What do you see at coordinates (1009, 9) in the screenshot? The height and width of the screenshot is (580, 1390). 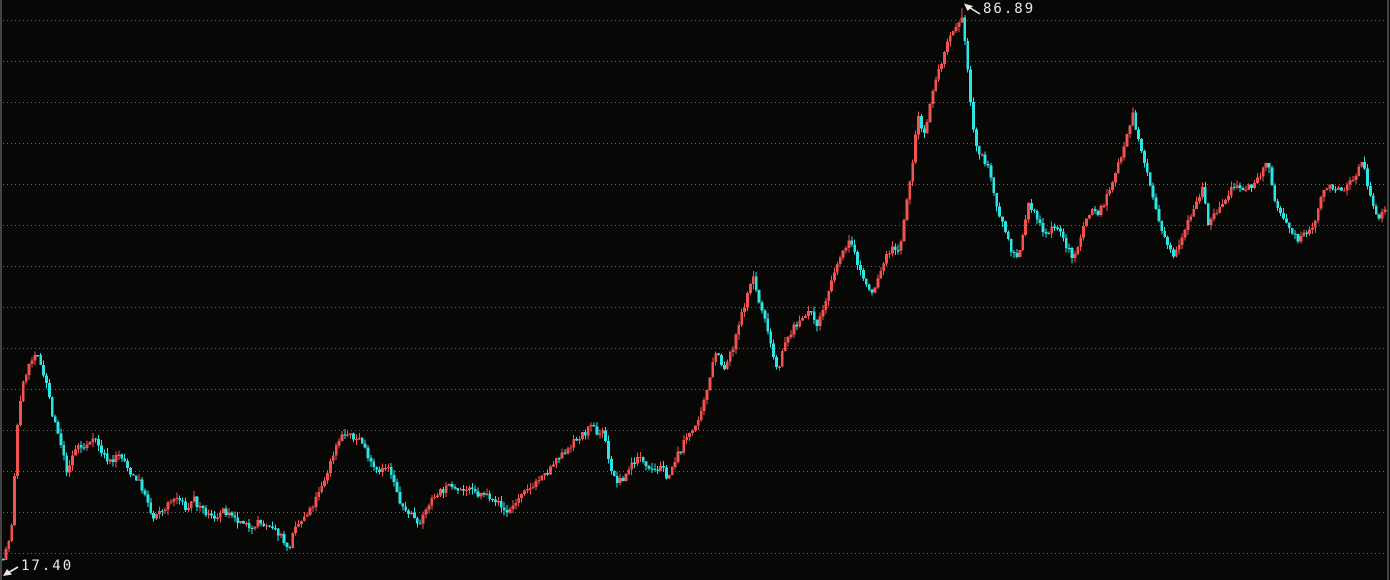 I see `max-price-label: 86.89` at bounding box center [1009, 9].